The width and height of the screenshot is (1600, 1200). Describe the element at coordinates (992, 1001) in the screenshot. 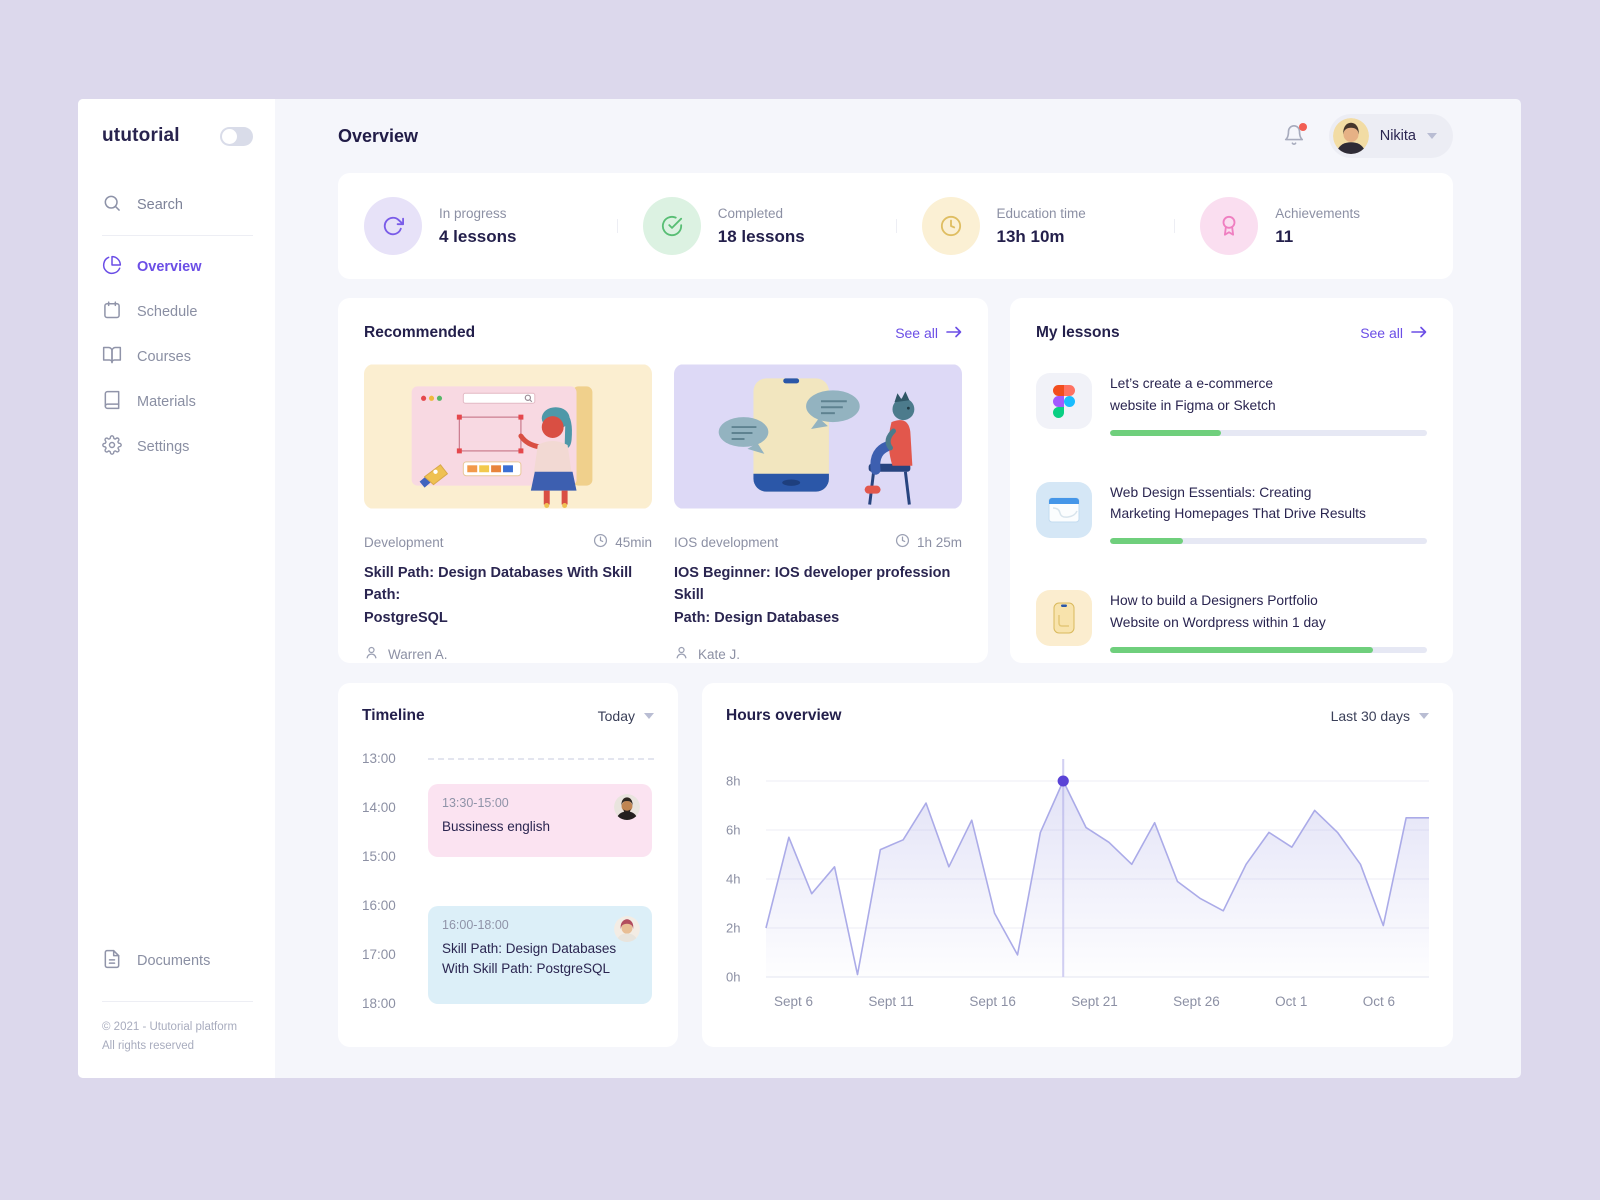

I see `x-tick: Sept 16` at that location.